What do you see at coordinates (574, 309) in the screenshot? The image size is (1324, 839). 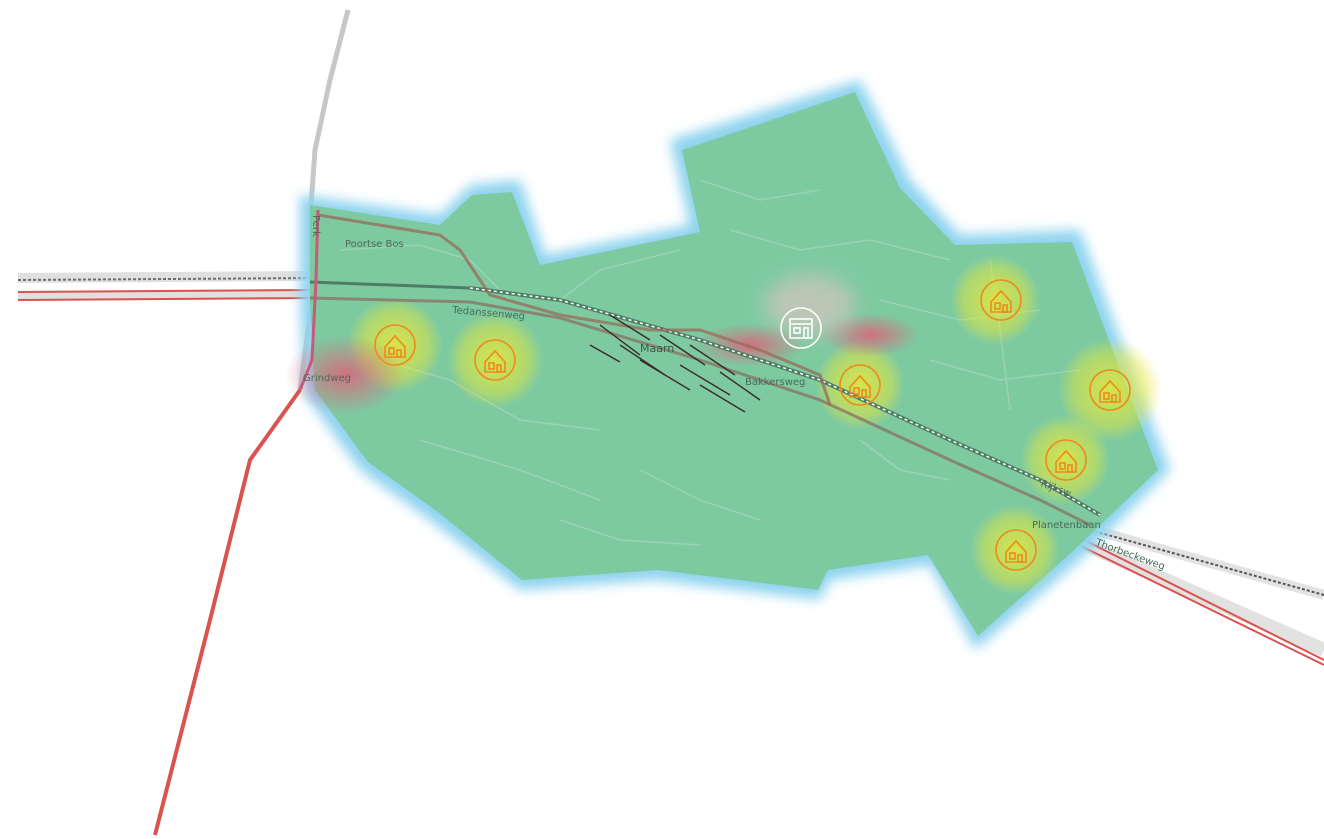 I see `secondary-road` at bounding box center [574, 309].